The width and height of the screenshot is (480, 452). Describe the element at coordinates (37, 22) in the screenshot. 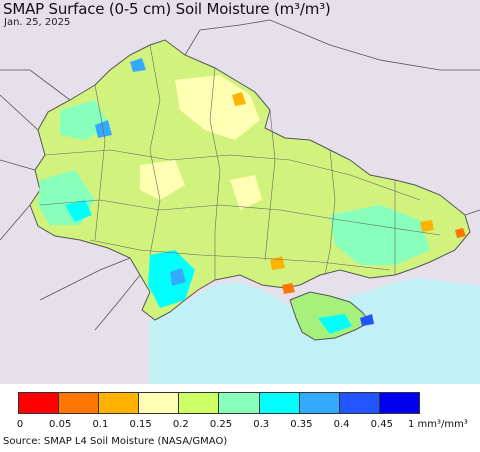

I see `date-label: Jan. 25, 2025` at that location.